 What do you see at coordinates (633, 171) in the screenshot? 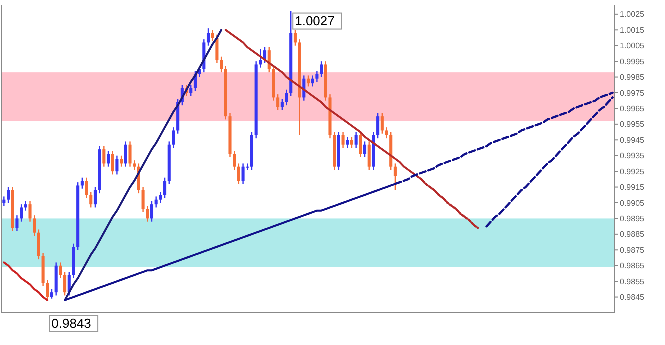
I see `y-tick-label: 0.9925` at bounding box center [633, 171].